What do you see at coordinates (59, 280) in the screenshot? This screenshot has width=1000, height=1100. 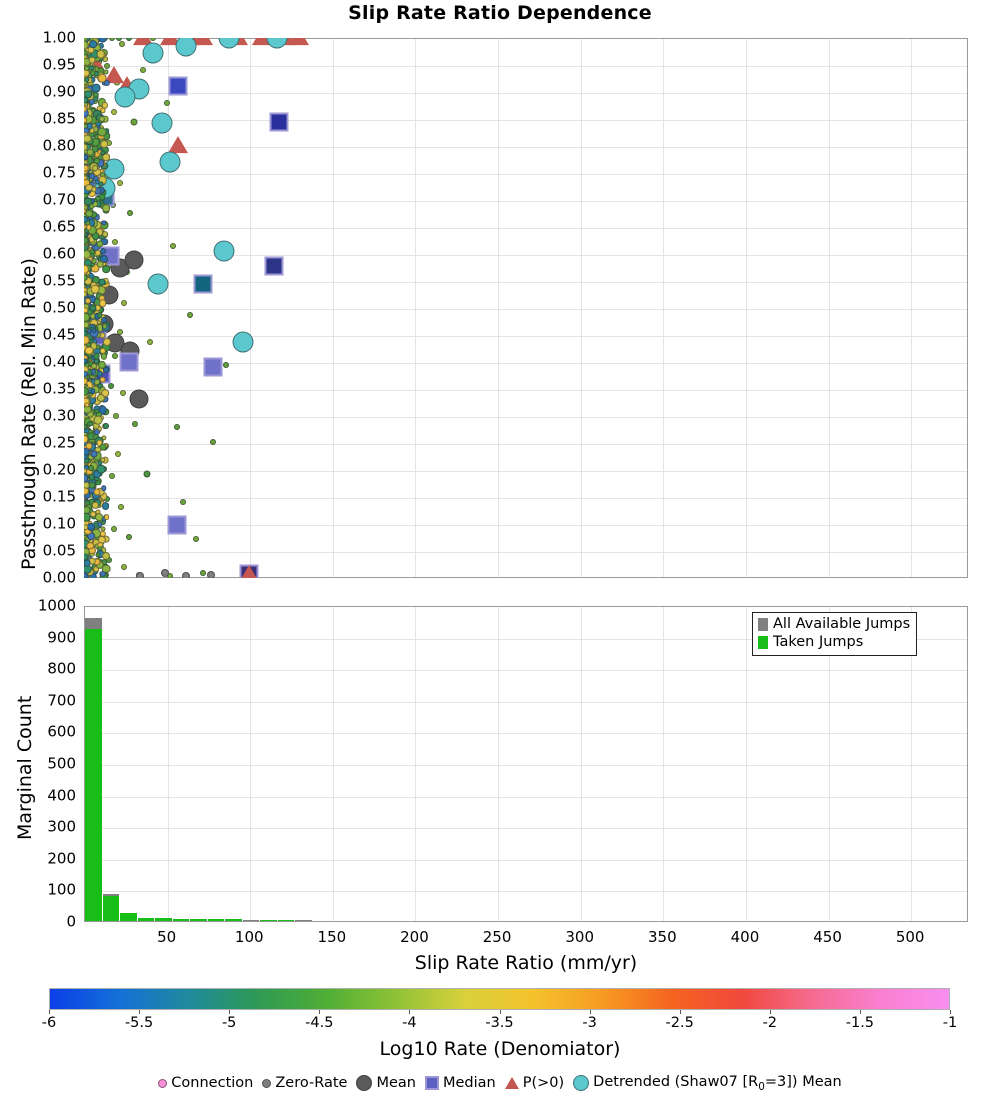 I see `scatter-y-tick-label: 0.55` at bounding box center [59, 280].